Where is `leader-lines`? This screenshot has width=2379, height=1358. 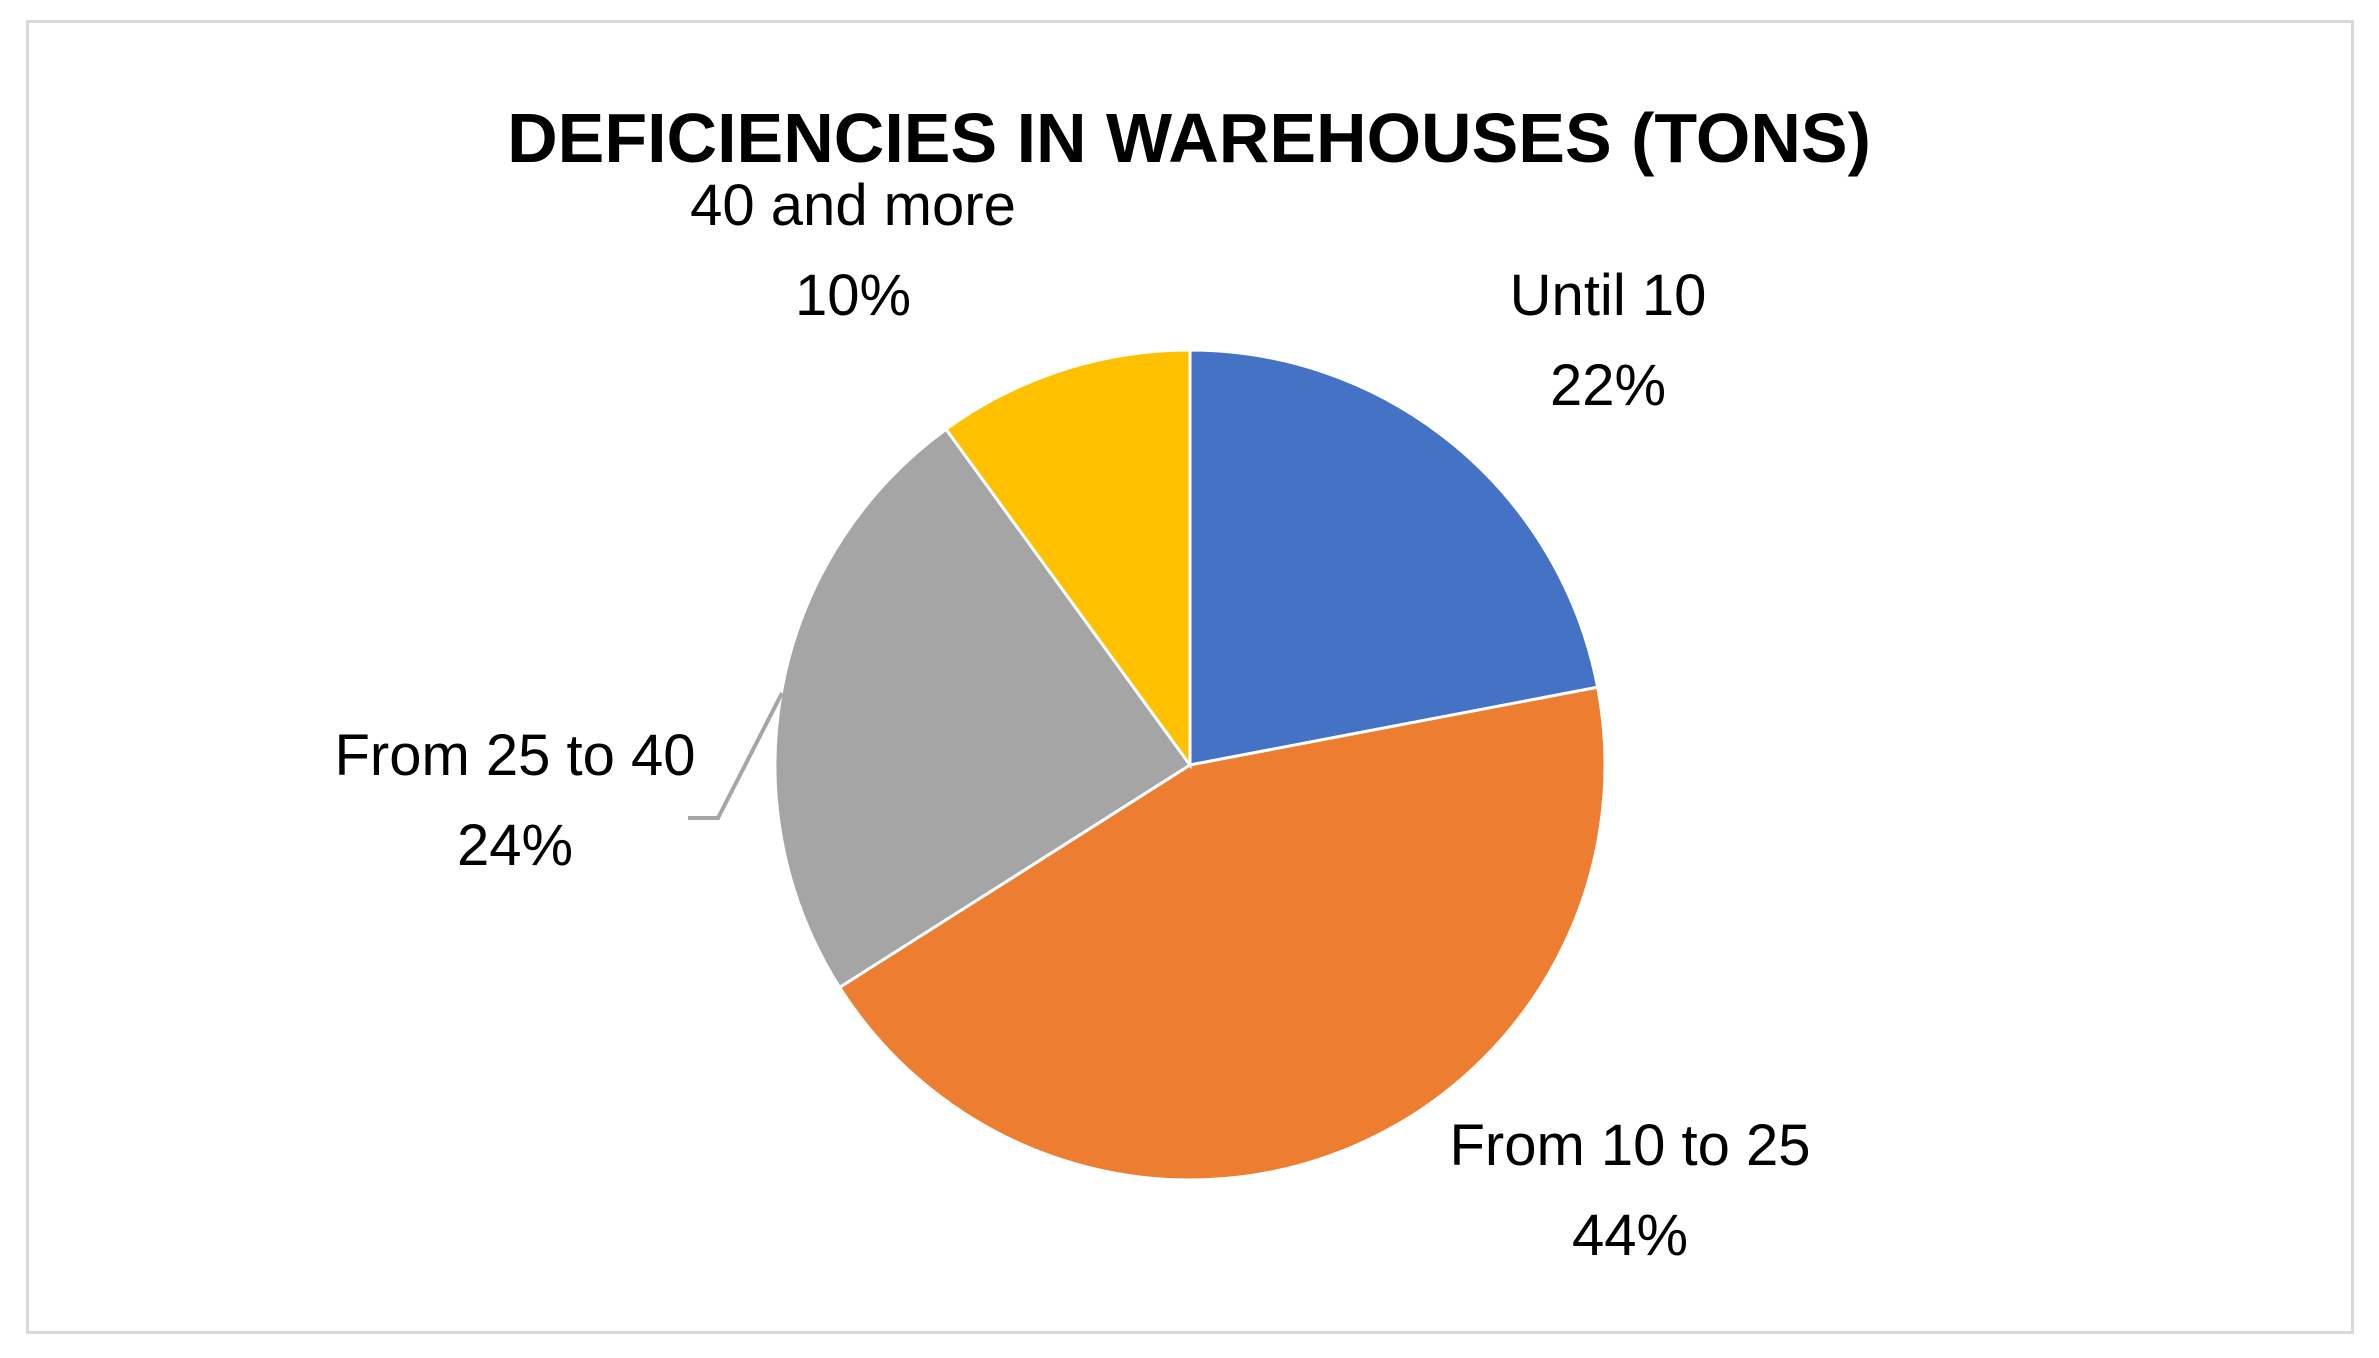
leader-lines is located at coordinates (736, 756).